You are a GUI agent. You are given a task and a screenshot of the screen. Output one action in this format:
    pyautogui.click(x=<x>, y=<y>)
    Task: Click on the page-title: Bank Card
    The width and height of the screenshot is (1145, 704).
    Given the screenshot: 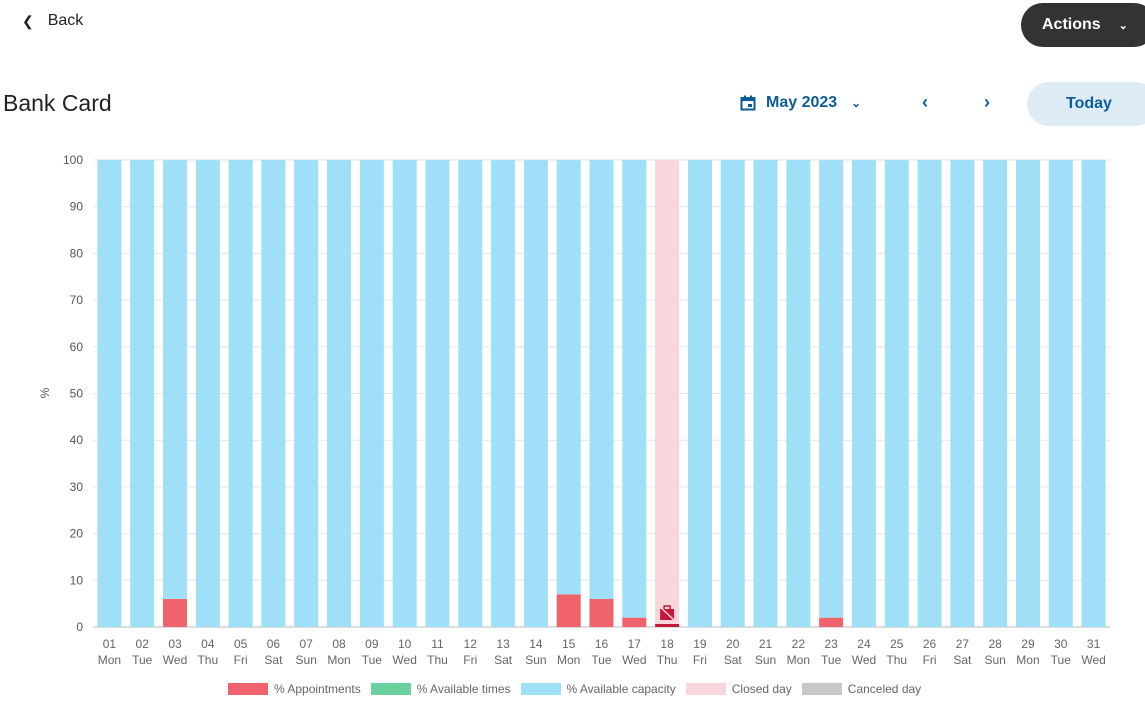 What is the action you would take?
    pyautogui.click(x=57, y=103)
    